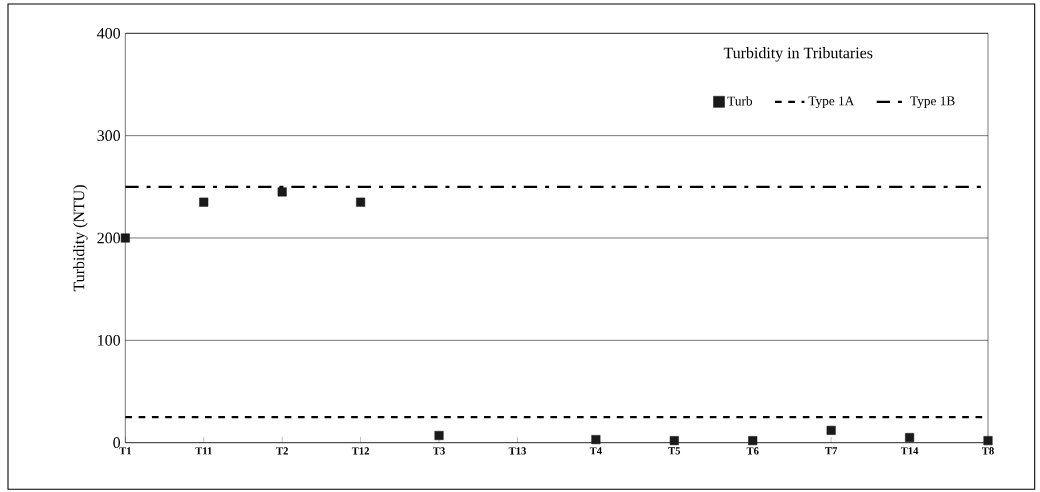  What do you see at coordinates (595, 451) in the screenshot?
I see `x-tick-label: T4` at bounding box center [595, 451].